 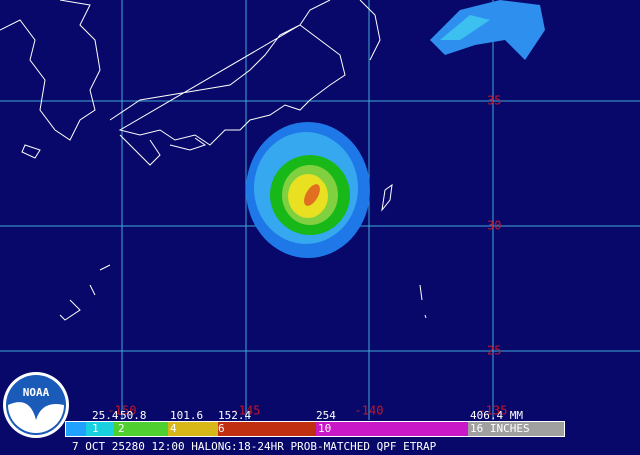 I want to click on caption-bar, so click(x=320, y=447).